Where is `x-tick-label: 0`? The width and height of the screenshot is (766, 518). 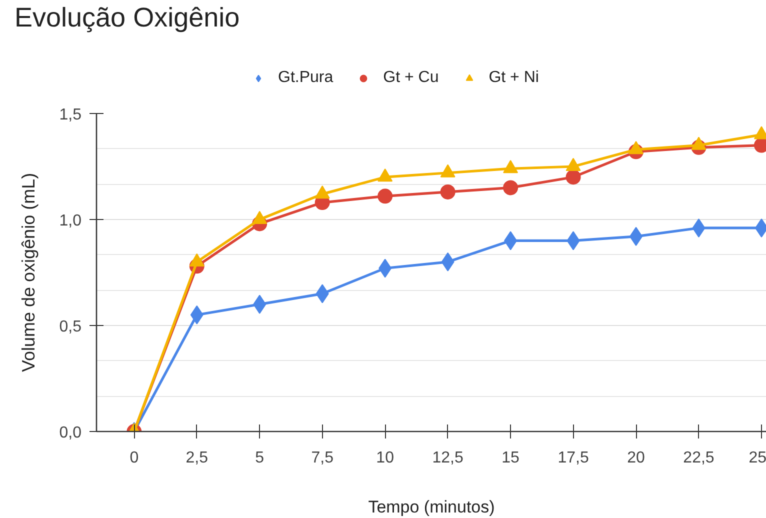
x-tick-label: 0 is located at coordinates (134, 458).